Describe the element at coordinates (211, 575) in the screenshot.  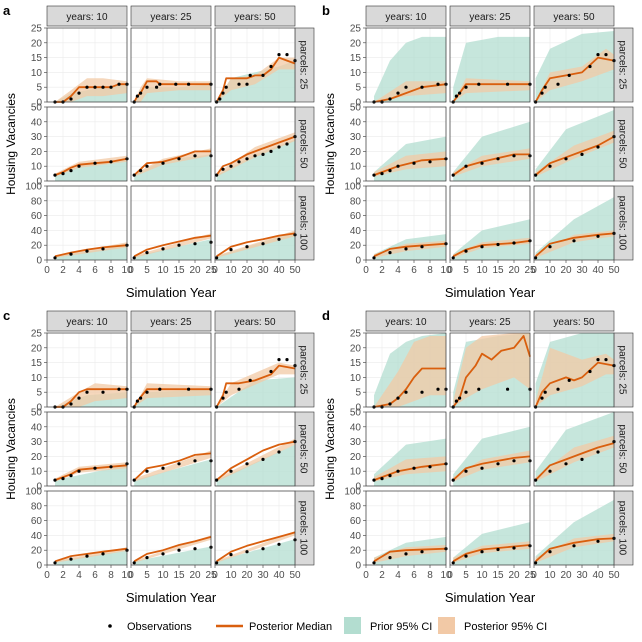
I see `x-tick-label: 25` at that location.